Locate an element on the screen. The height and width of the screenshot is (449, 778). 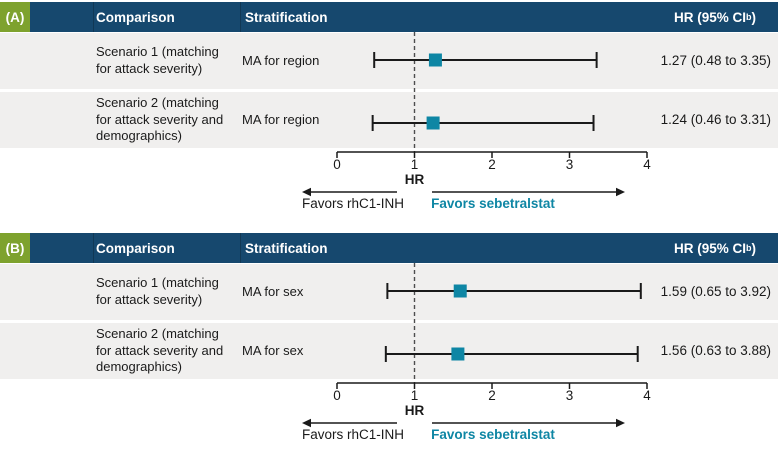
panel-label-badge: (A) is located at coordinates (15, 17).